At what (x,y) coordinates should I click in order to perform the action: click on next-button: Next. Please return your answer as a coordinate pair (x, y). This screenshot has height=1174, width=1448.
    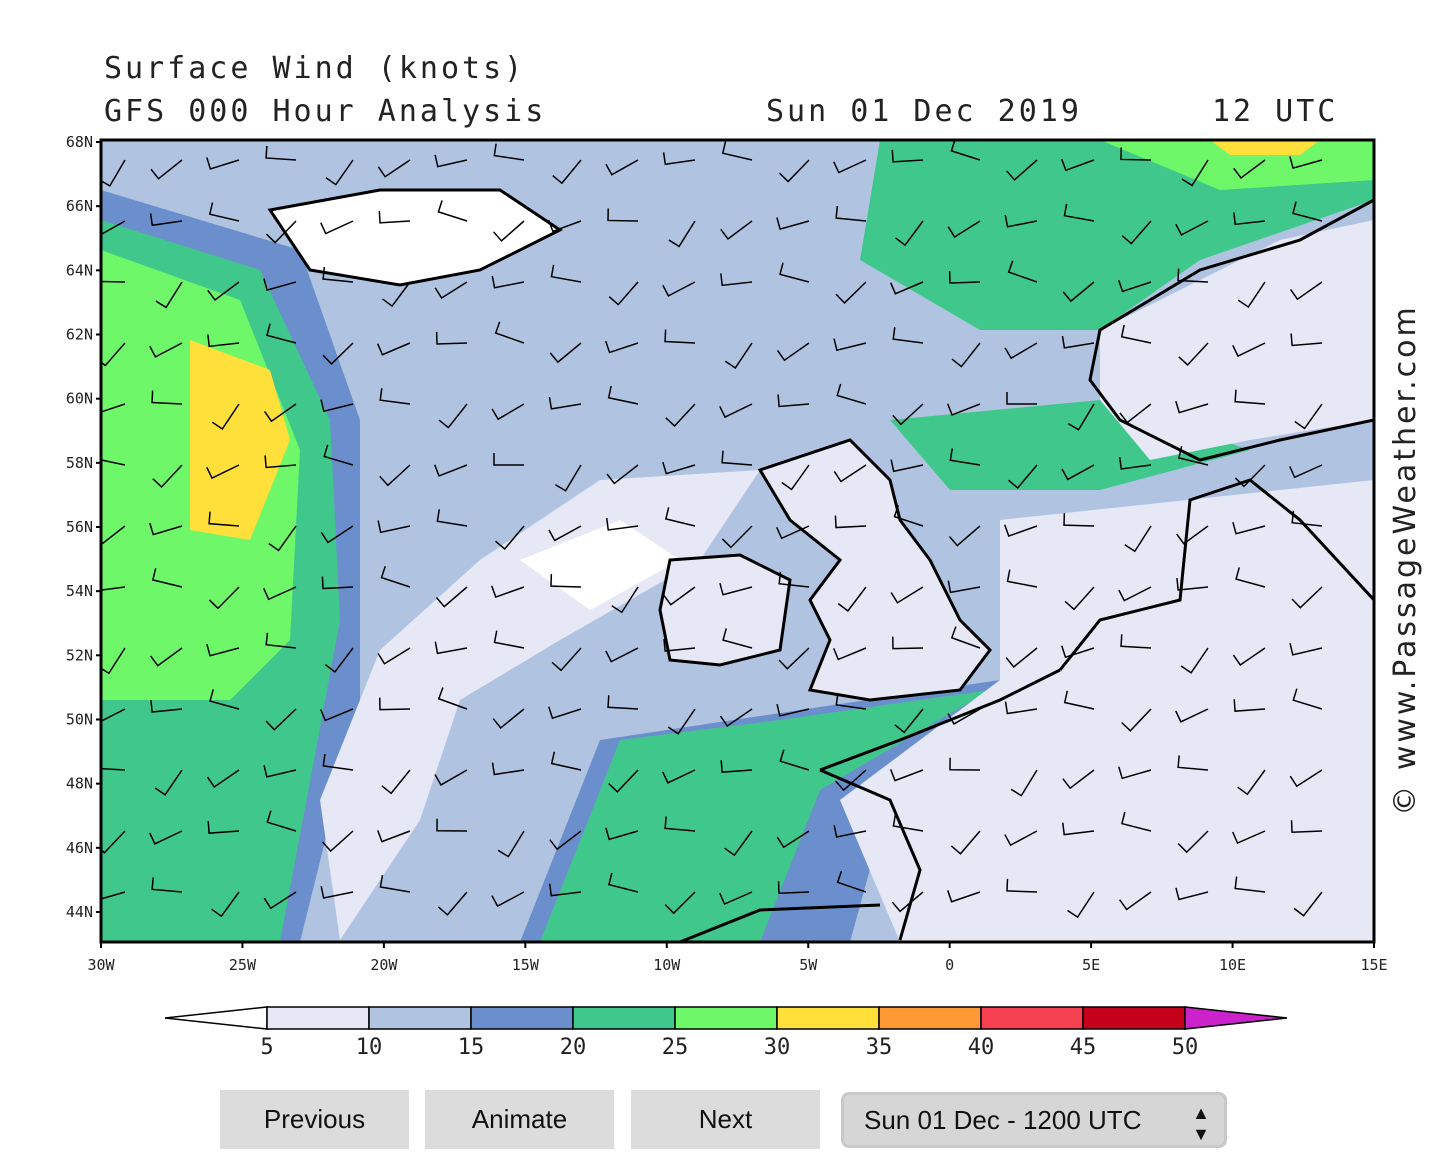
    Looking at the image, I should click on (725, 1119).